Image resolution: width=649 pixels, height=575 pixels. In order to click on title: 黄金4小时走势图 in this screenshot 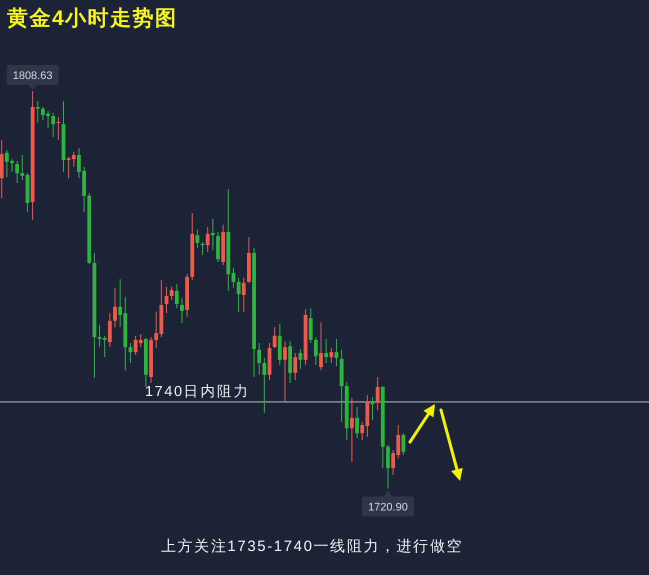, I will do `click(92, 18)`.